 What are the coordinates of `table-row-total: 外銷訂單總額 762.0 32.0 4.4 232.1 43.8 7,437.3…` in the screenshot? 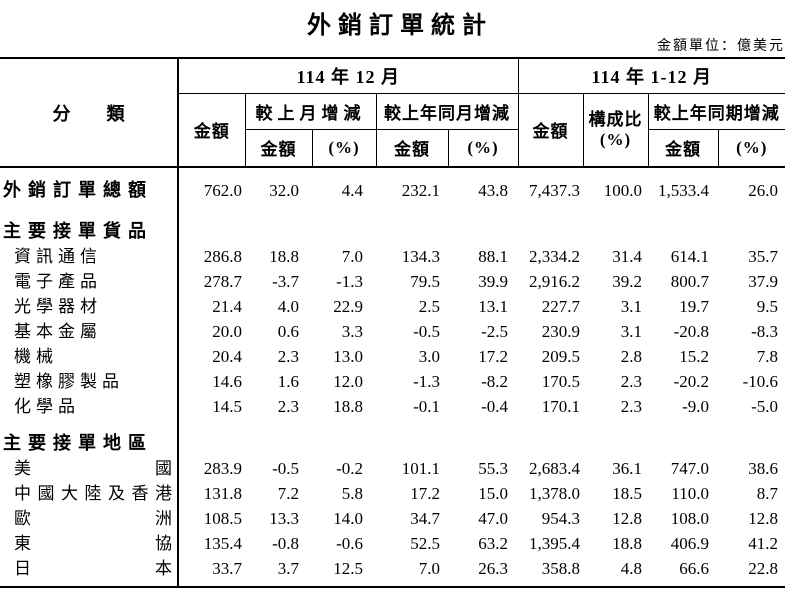 It's located at (392, 187).